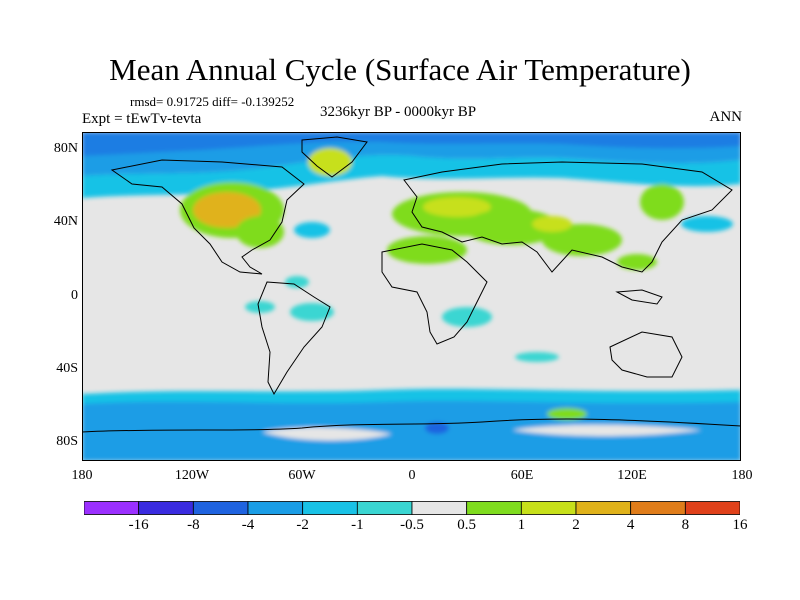 This screenshot has width=800, height=600. Describe the element at coordinates (74, 295) in the screenshot. I see `lat-label-0: 0` at that location.